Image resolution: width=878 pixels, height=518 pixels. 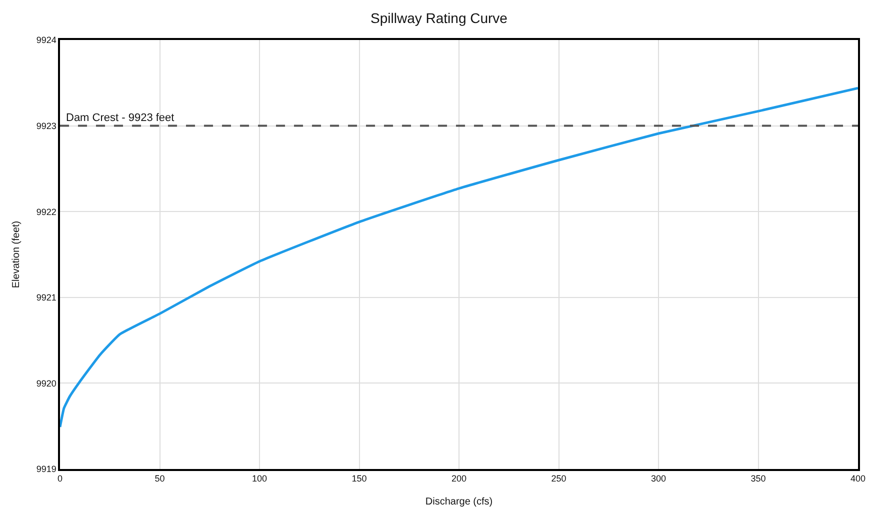 What do you see at coordinates (159, 479) in the screenshot?
I see `x-tick-label: 50` at bounding box center [159, 479].